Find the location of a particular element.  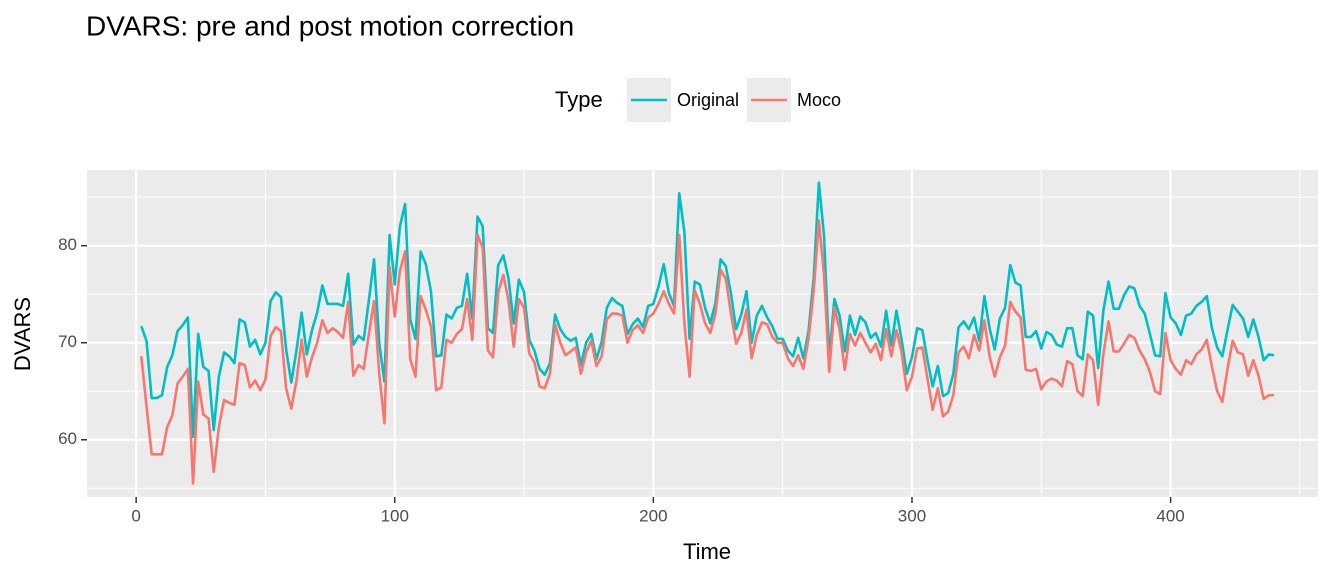

x-tick-label: 300 is located at coordinates (912, 515).